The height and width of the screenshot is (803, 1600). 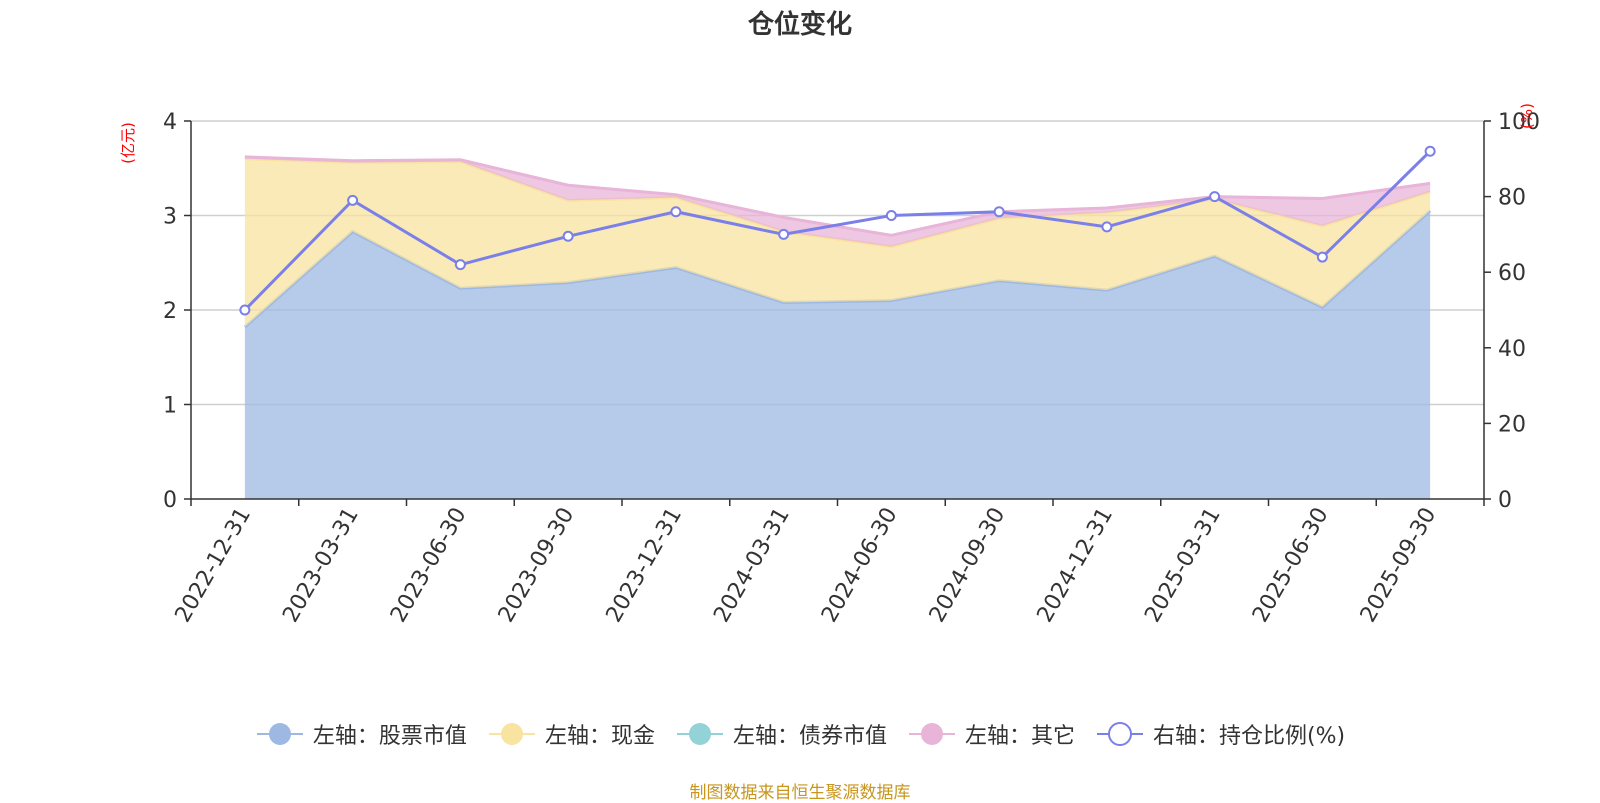 I want to click on left-tick-label: 1, so click(x=170, y=406).